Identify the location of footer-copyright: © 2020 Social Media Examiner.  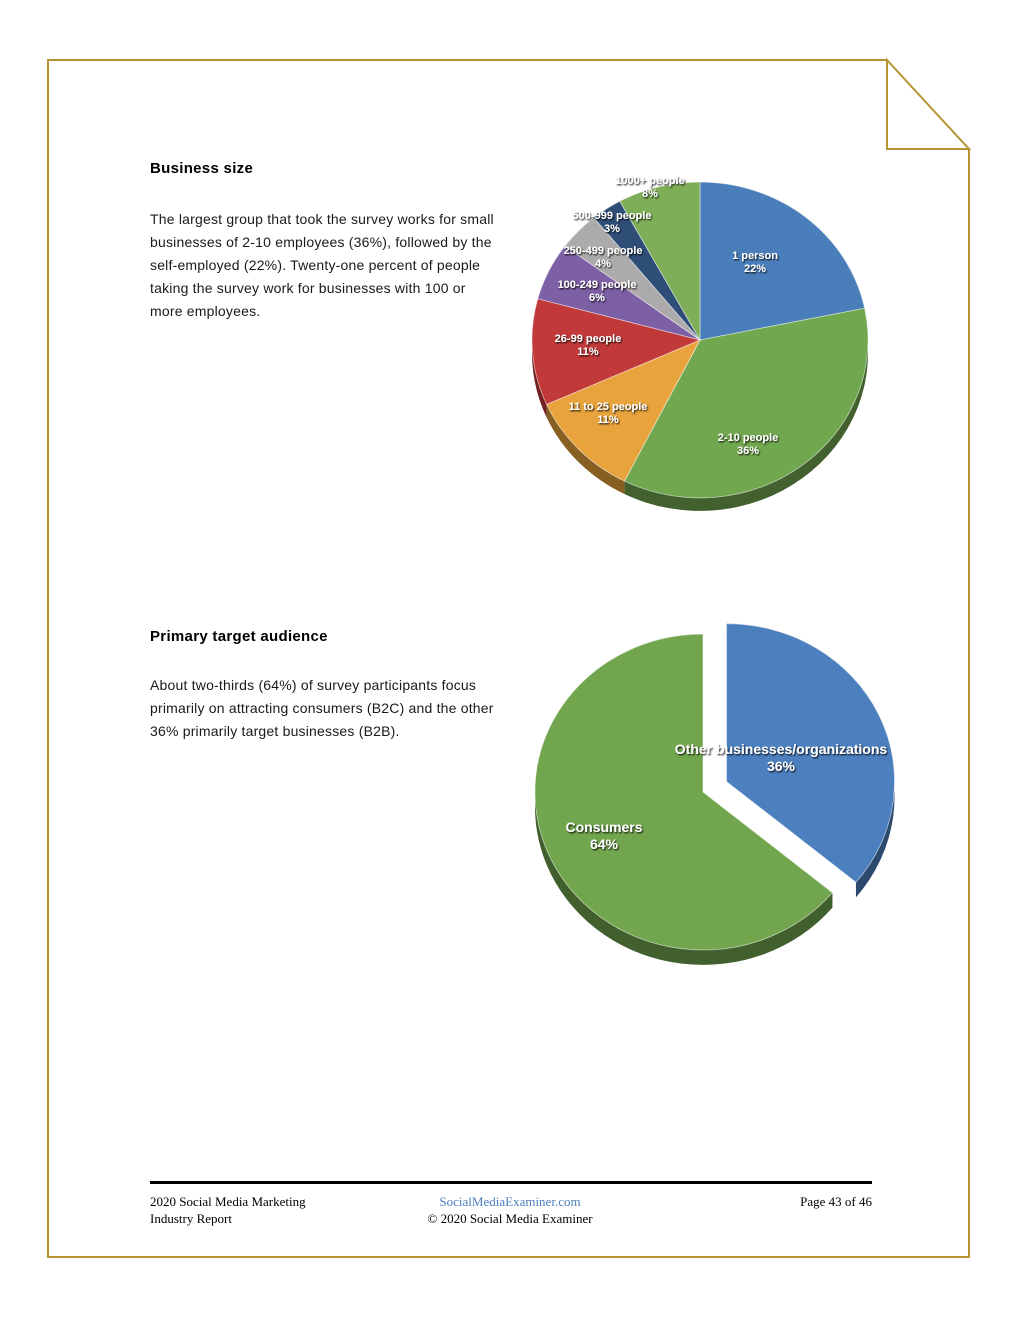
(510, 1218).